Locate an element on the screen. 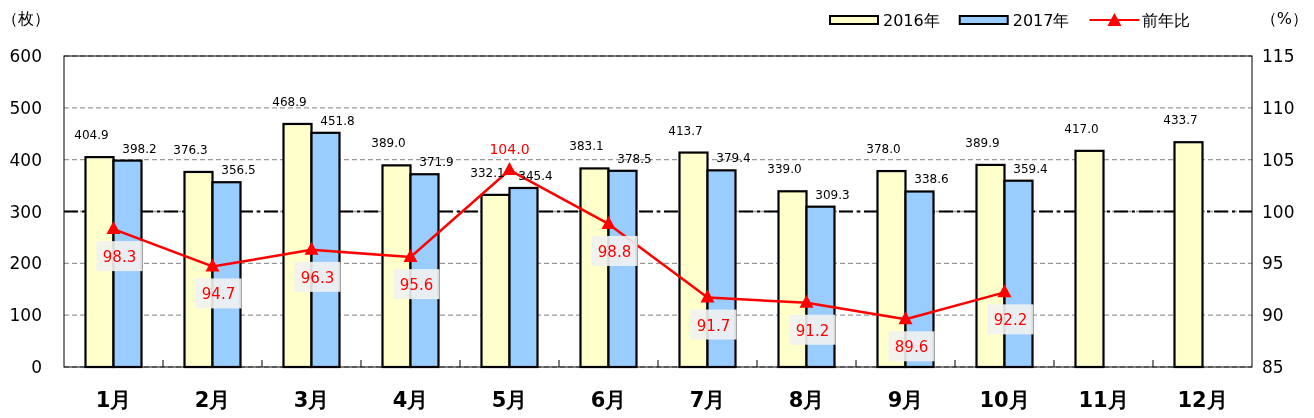  y-axis-title: （枚） is located at coordinates (26, 18).